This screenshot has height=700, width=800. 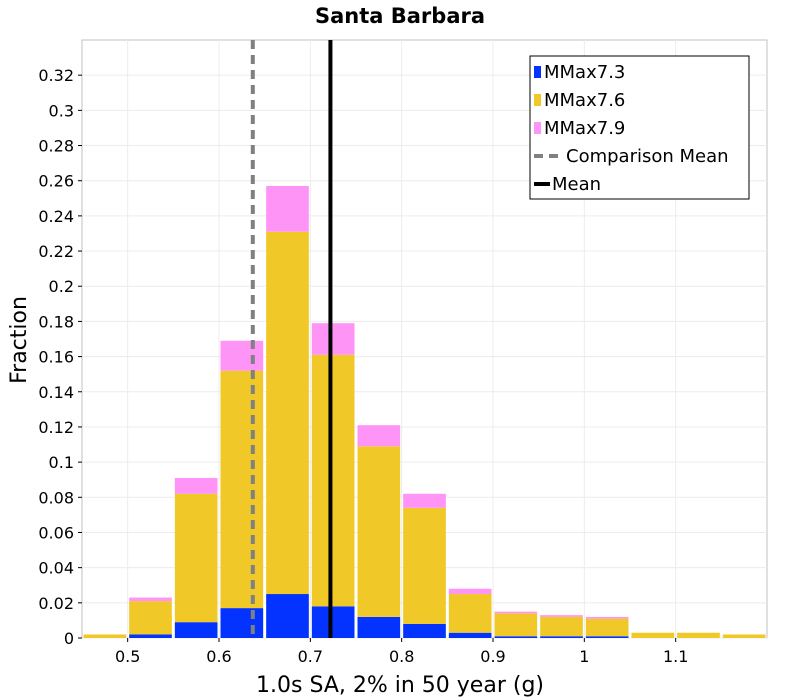 I want to click on x-tick-label: 1, so click(x=584, y=656).